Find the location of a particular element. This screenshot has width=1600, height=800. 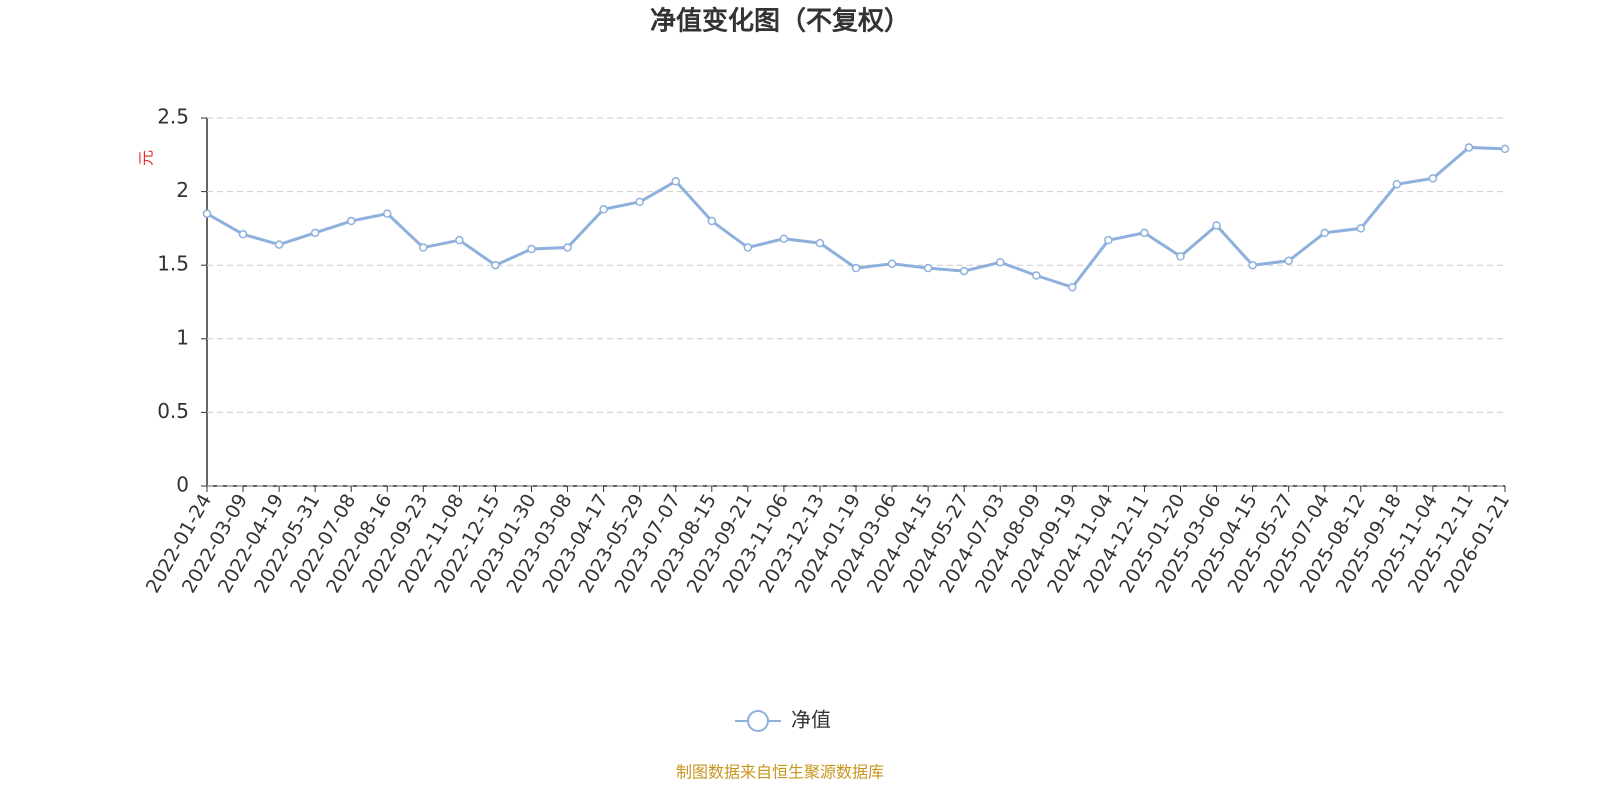

source-note: 制图数据来自恒生聚源数据库 is located at coordinates (780, 772).